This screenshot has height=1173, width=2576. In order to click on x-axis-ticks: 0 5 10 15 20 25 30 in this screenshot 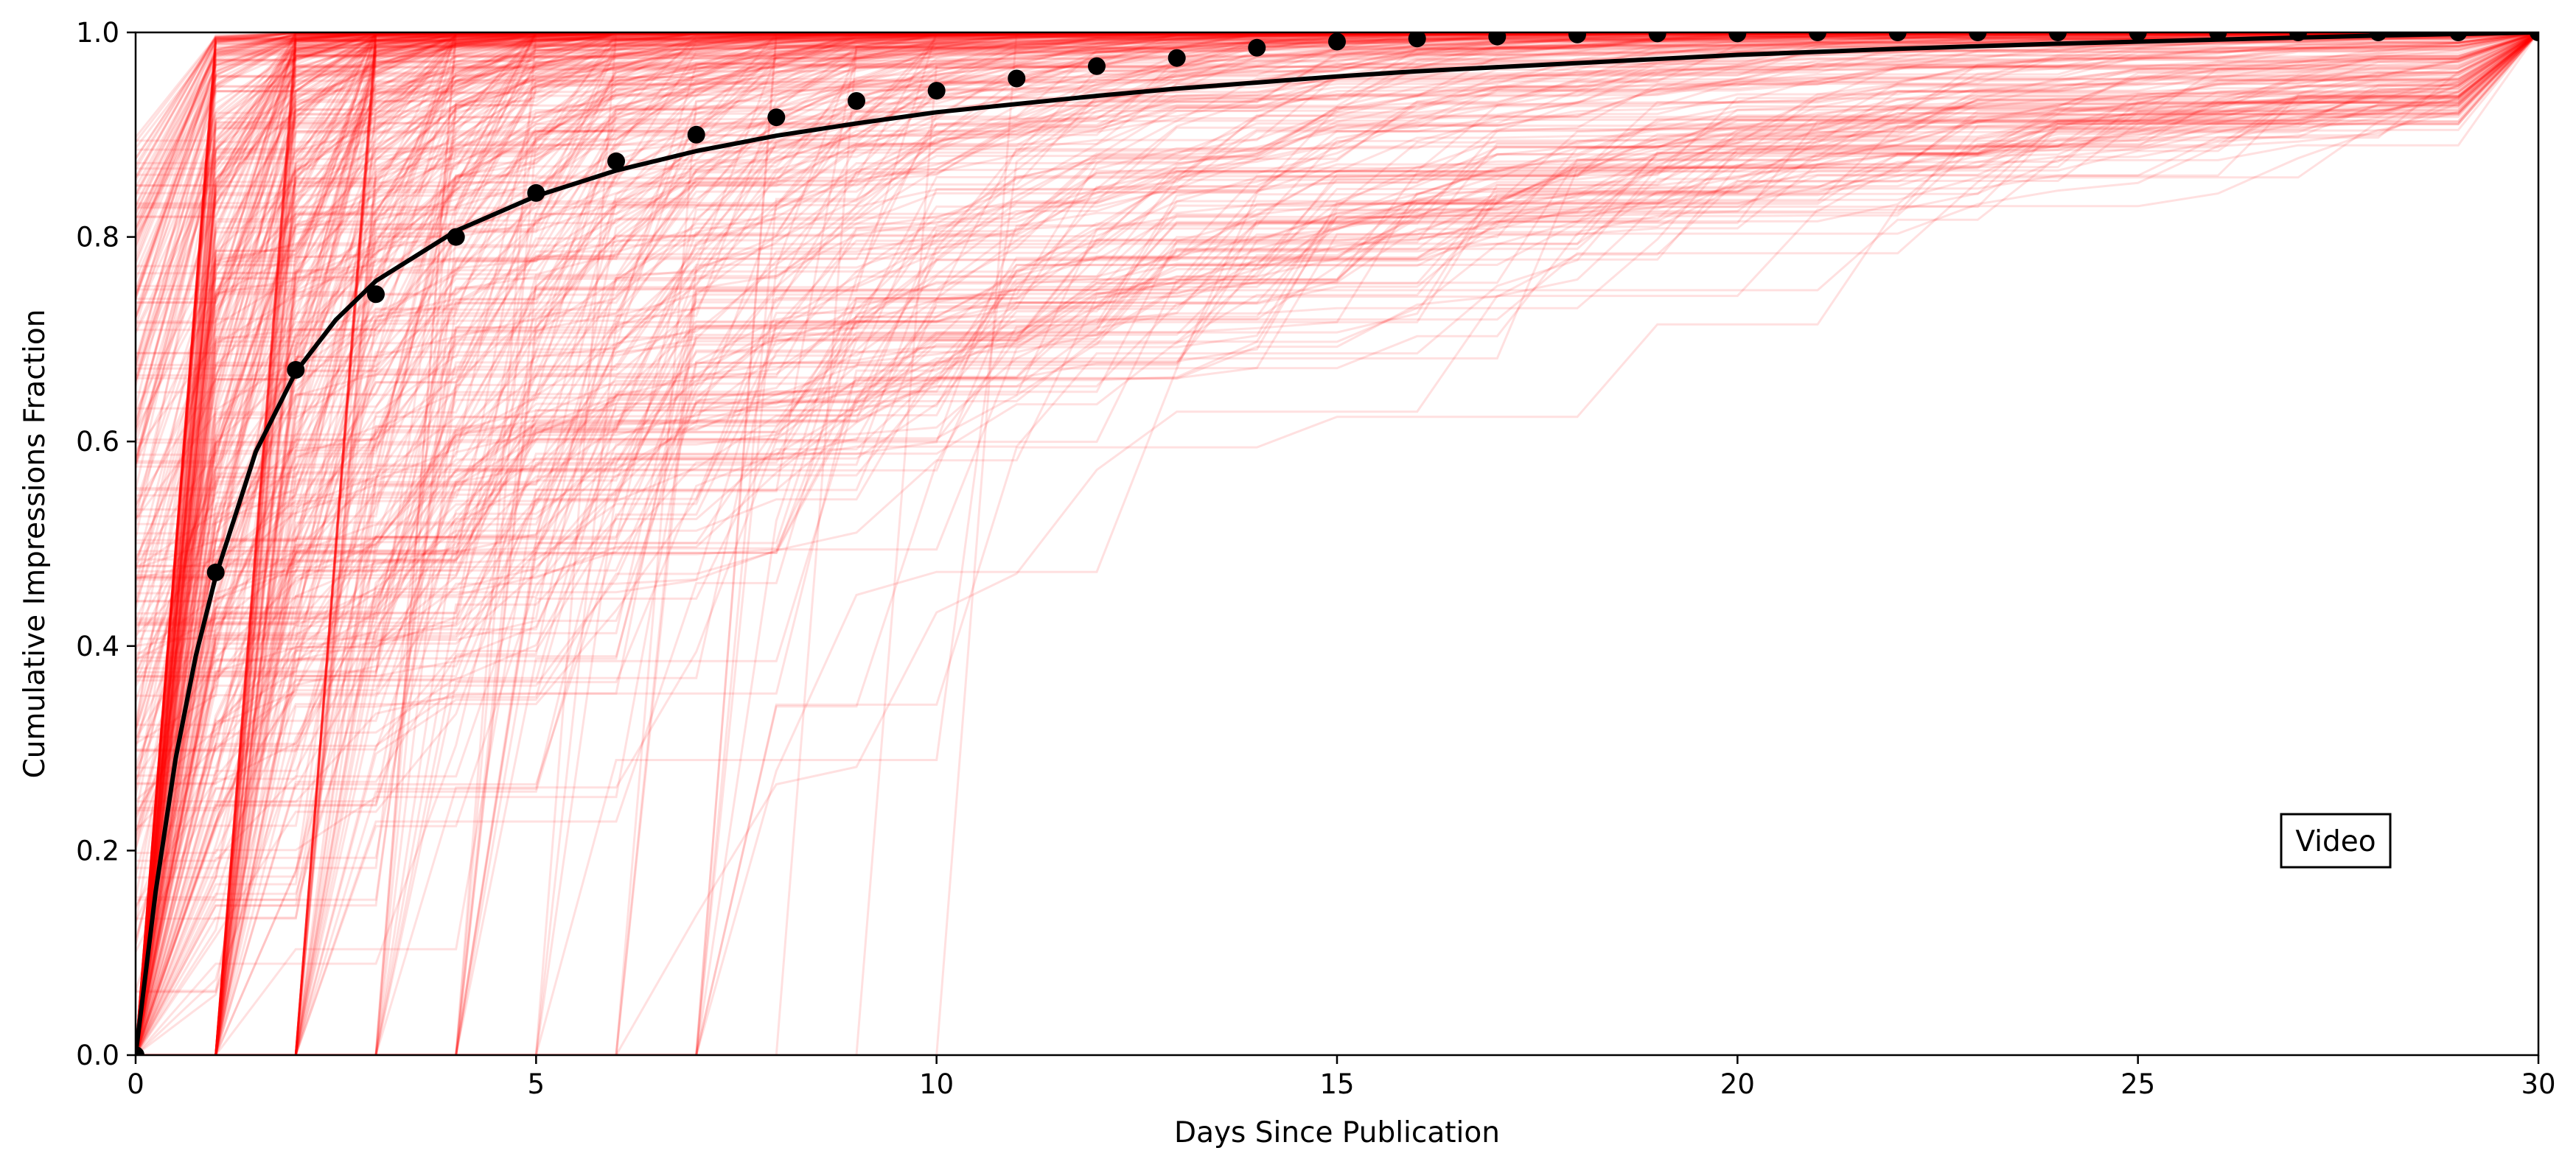, I will do `click(1341, 1077)`.